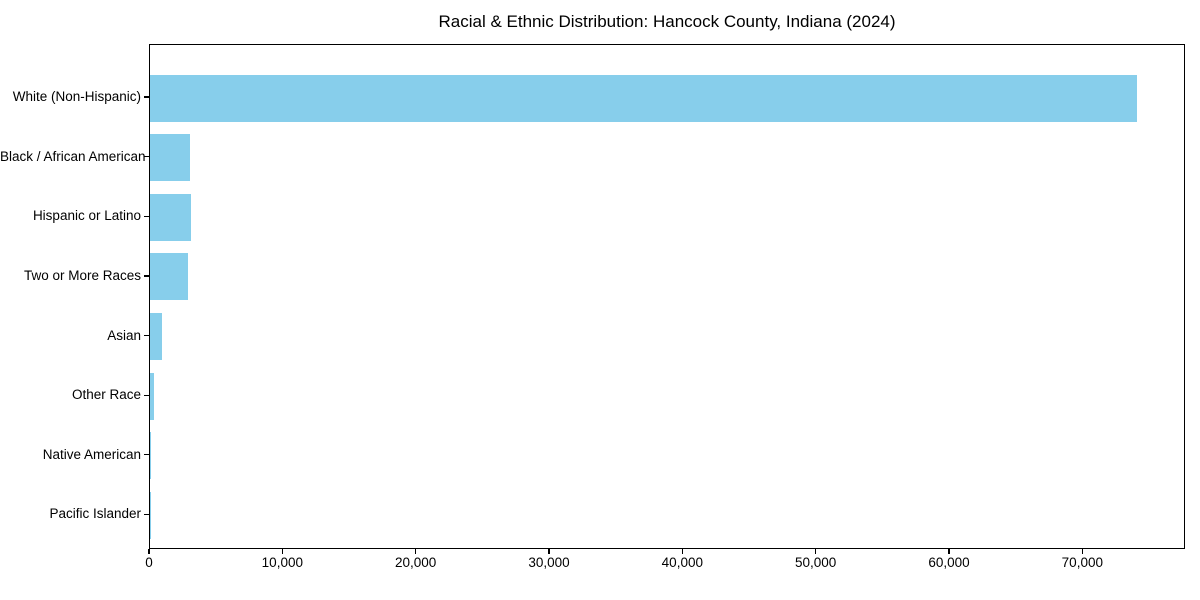 The width and height of the screenshot is (1200, 600). What do you see at coordinates (170, 158) in the screenshot?
I see `bar-black-african-american` at bounding box center [170, 158].